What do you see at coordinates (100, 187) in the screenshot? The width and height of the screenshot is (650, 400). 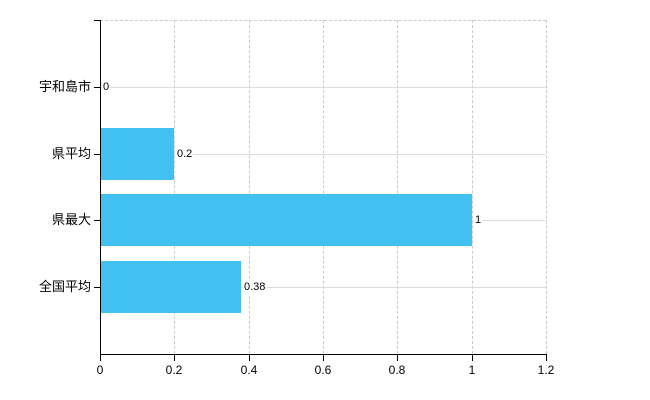 I see `y-axis` at bounding box center [100, 187].